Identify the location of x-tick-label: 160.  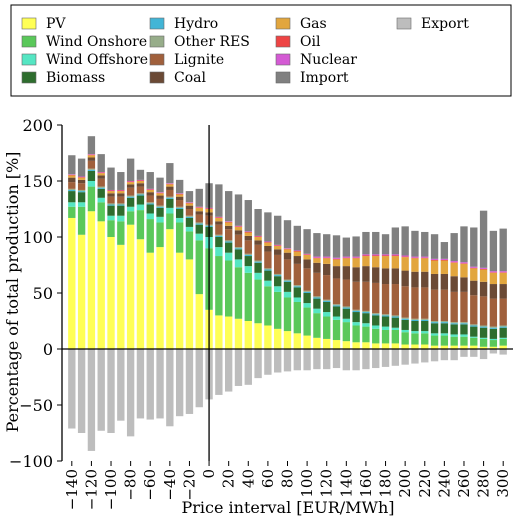
(366, 483).